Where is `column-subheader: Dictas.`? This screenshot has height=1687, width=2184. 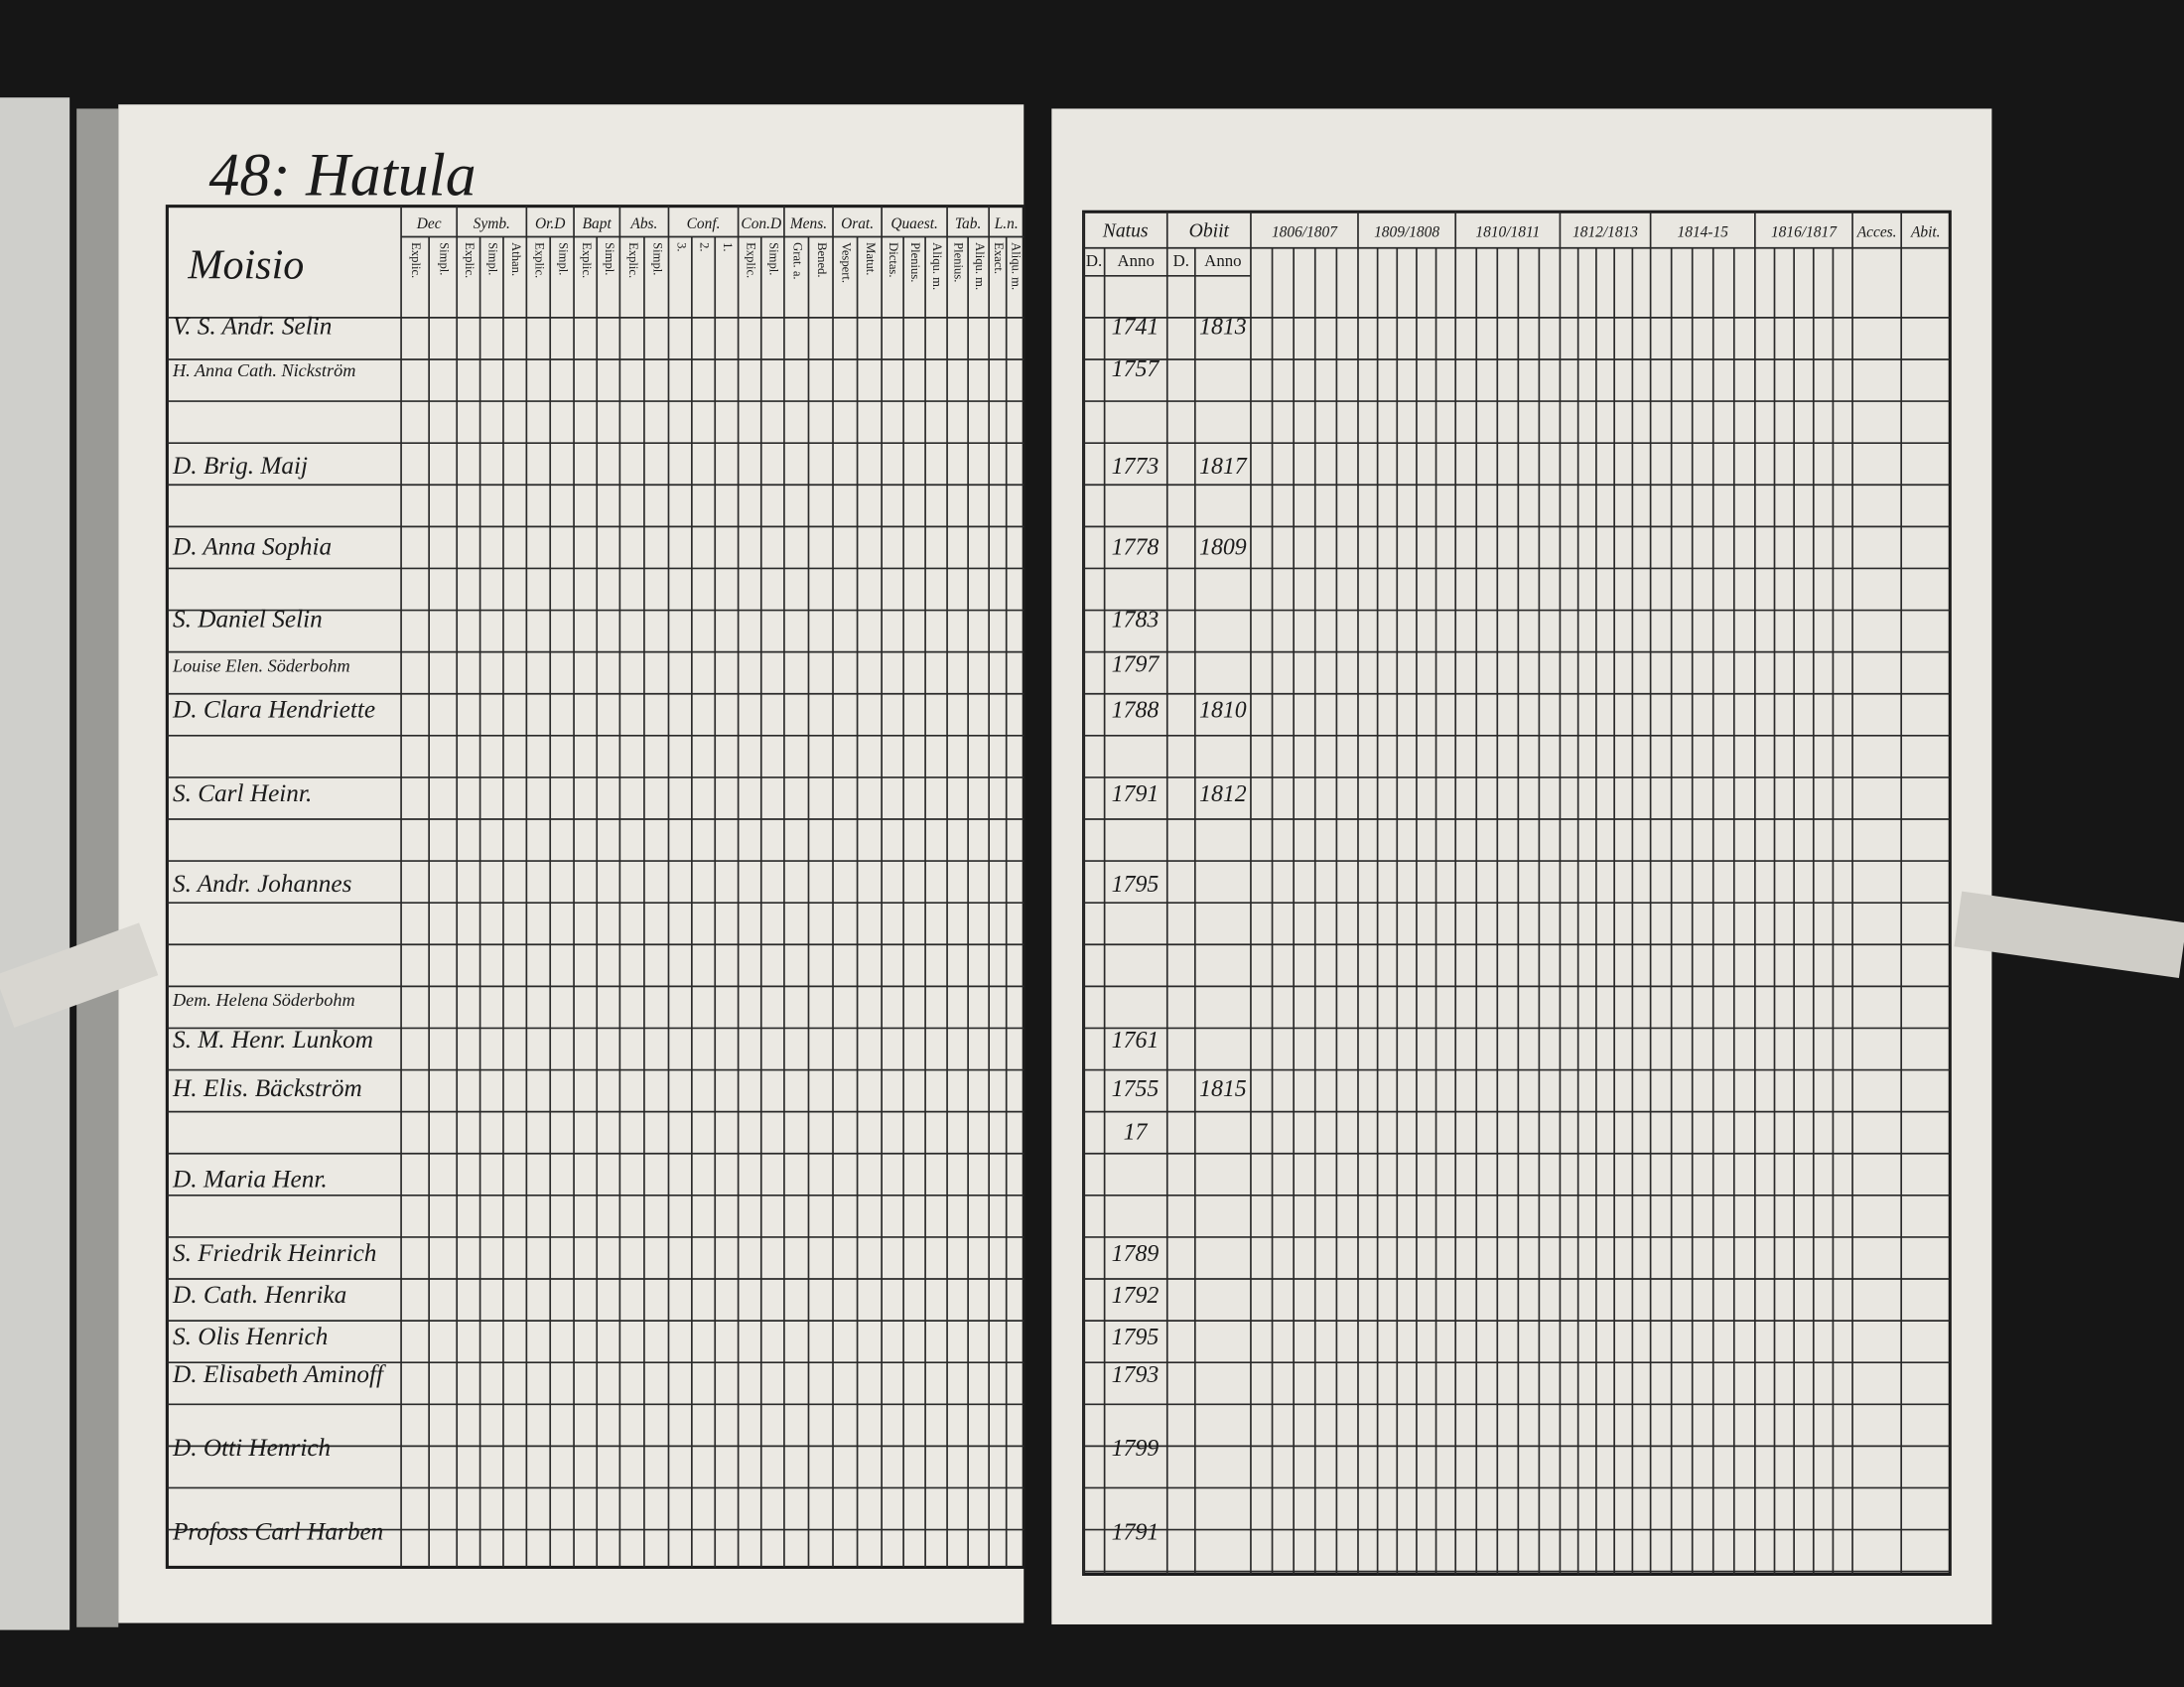 column-subheader: Dictas. is located at coordinates (893, 259).